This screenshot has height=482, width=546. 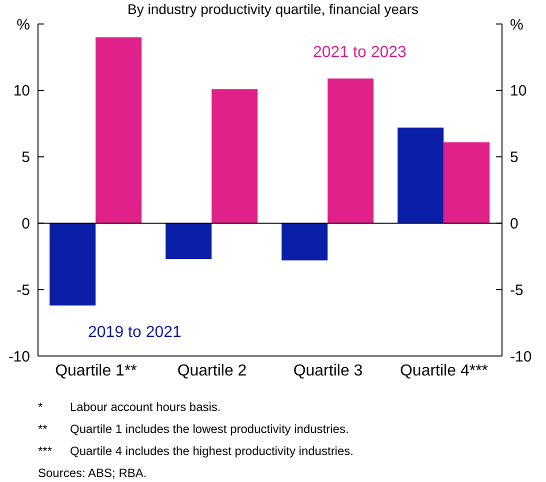 I want to click on series-label: 2019 to 2021, so click(x=135, y=333).